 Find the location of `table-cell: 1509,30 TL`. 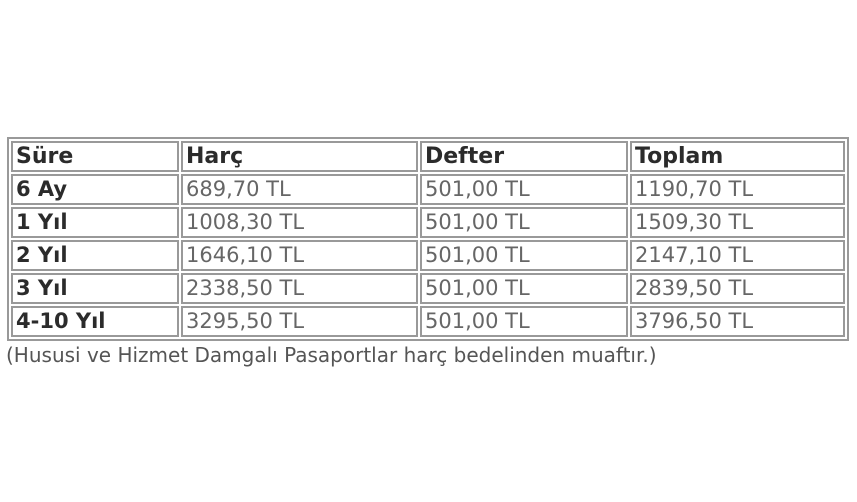

table-cell: 1509,30 TL is located at coordinates (737, 222).